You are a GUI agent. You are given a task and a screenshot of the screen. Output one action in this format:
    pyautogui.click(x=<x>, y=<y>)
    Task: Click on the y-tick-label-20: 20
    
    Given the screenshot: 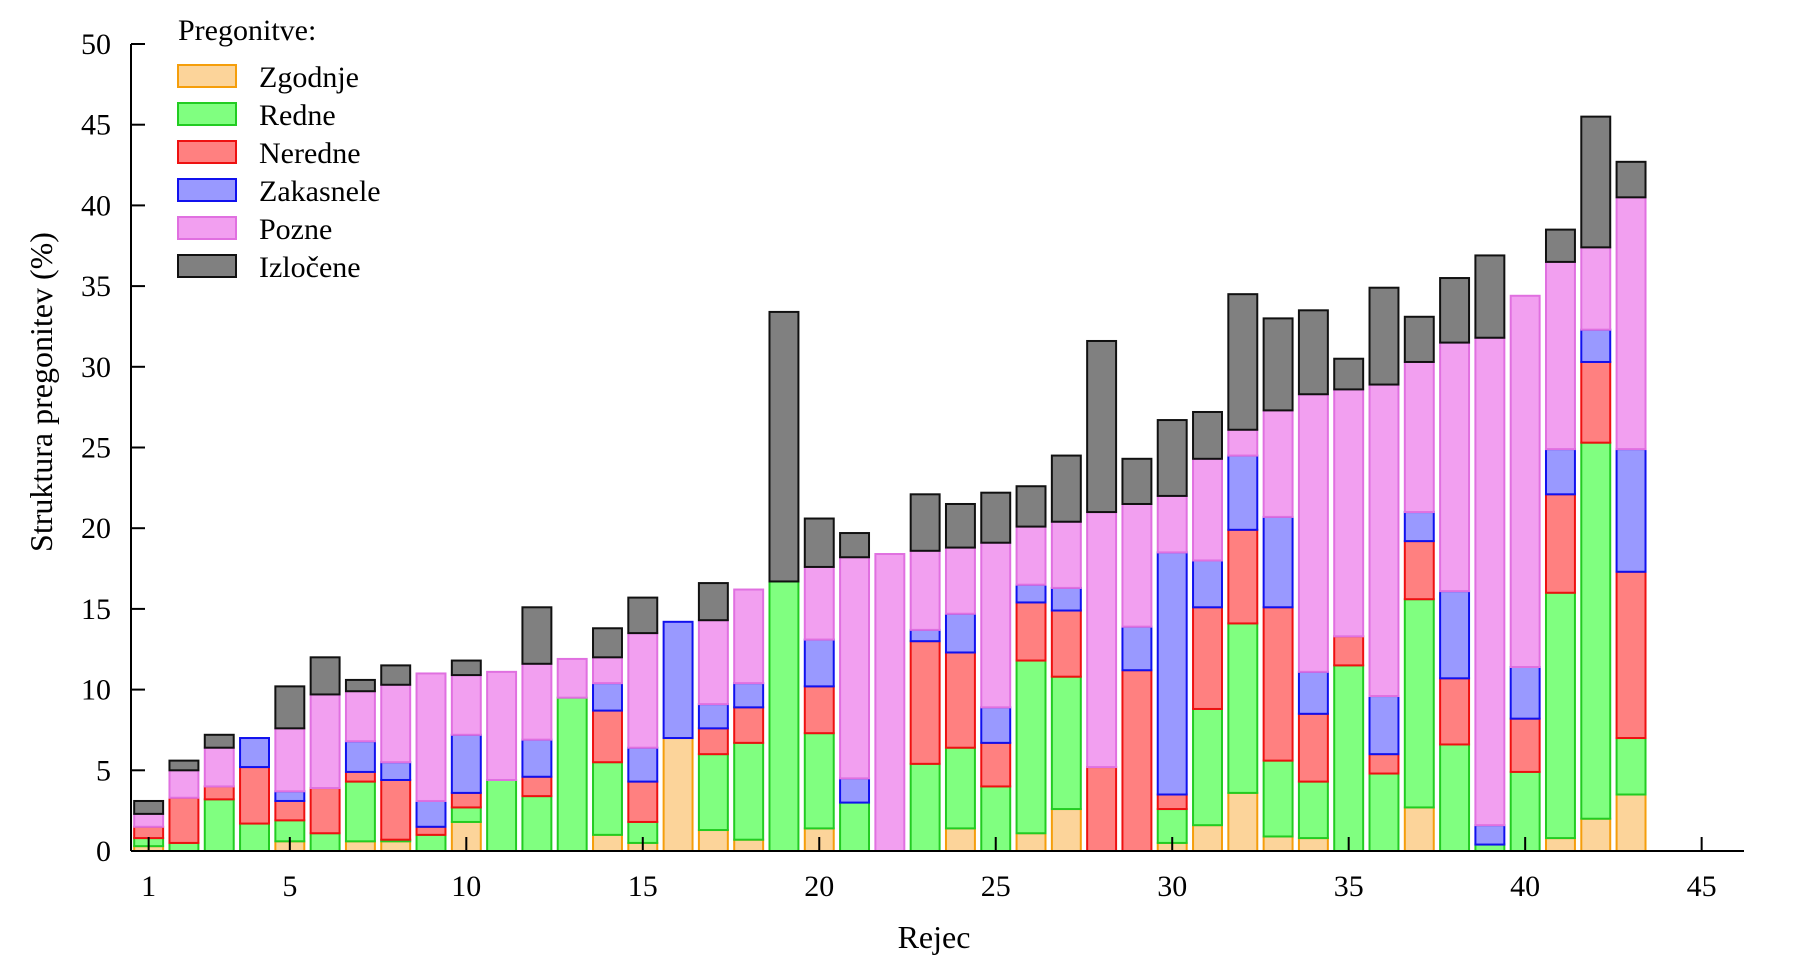 What is the action you would take?
    pyautogui.click(x=96, y=528)
    